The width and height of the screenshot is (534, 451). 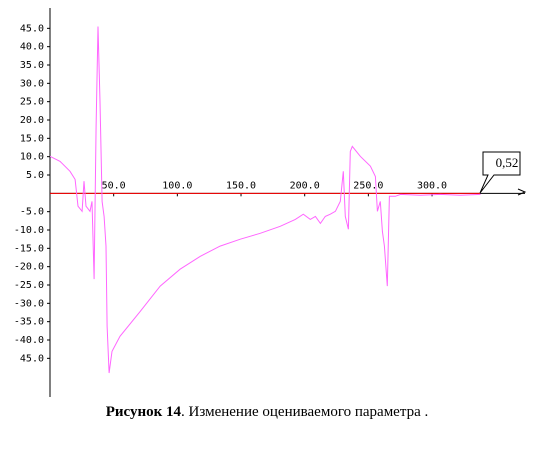 I want to click on y-tick-label: -25.0, so click(x=29, y=285).